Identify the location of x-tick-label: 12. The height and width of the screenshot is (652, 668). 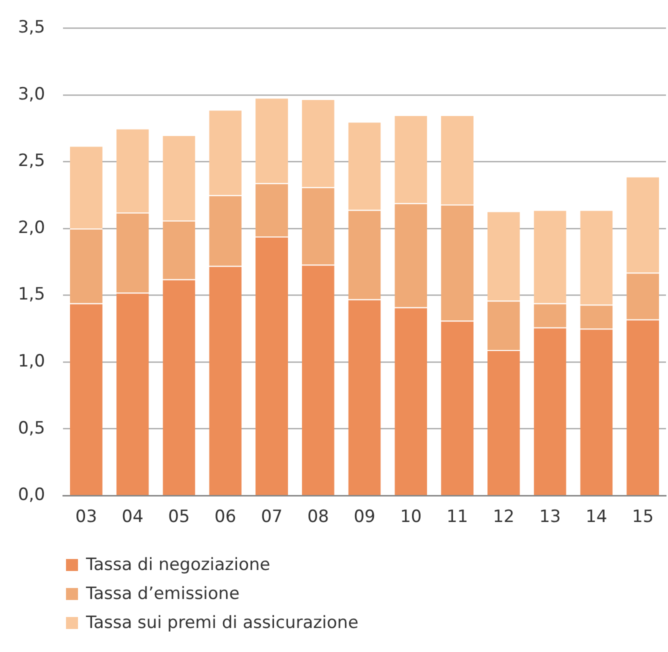
(503, 517).